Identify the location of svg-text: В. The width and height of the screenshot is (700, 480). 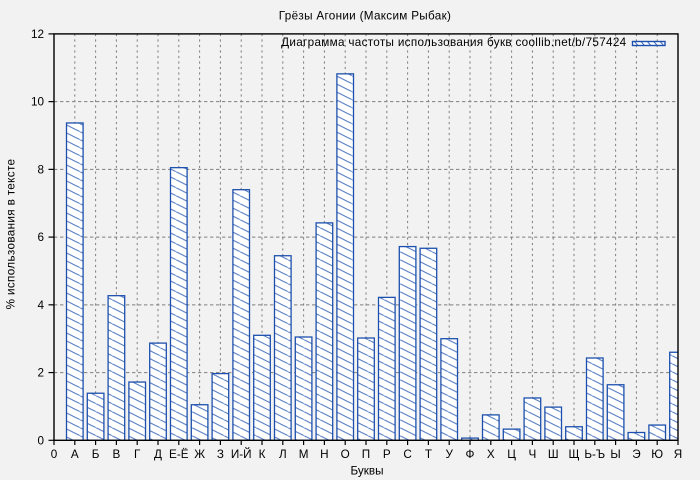
(117, 454).